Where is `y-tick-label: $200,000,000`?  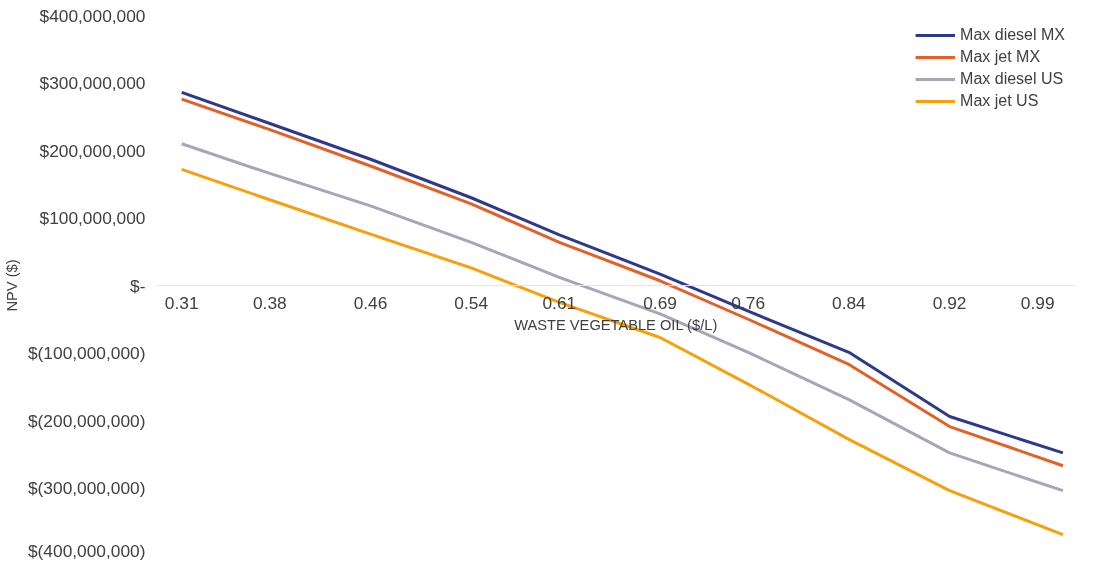
y-tick-label: $200,000,000 is located at coordinates (92, 150).